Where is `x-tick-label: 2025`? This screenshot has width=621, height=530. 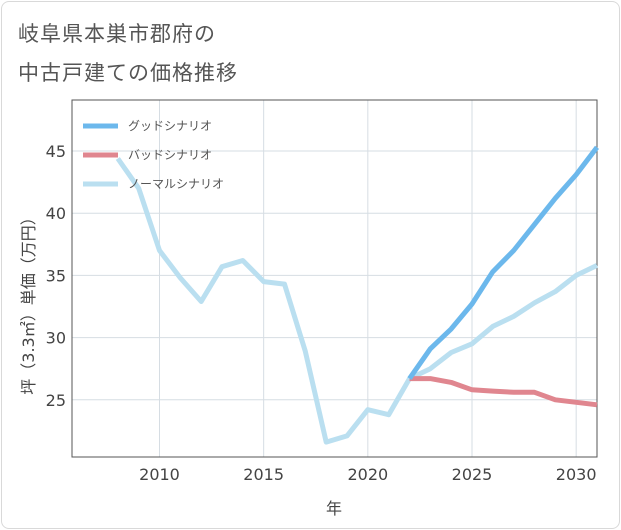 x-tick-label: 2025 is located at coordinates (472, 474).